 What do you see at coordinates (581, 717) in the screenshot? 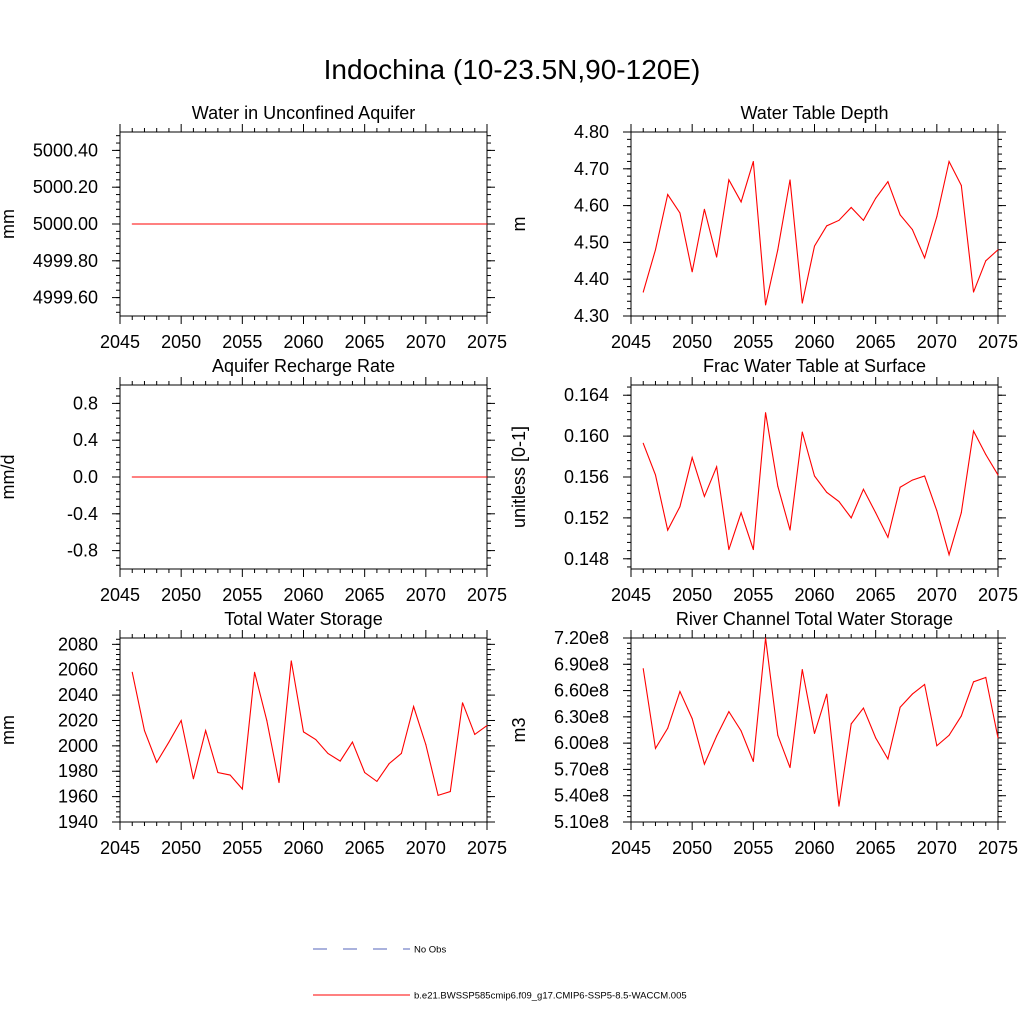
I see `y-tick-label: 6.30e8` at bounding box center [581, 717].